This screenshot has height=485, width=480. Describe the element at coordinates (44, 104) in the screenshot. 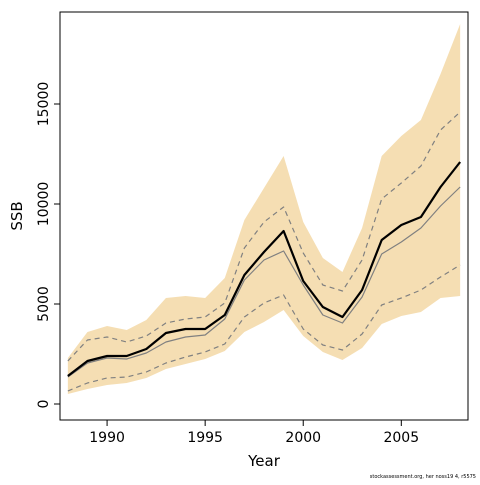

I see `y-tick-label: 15000` at that location.